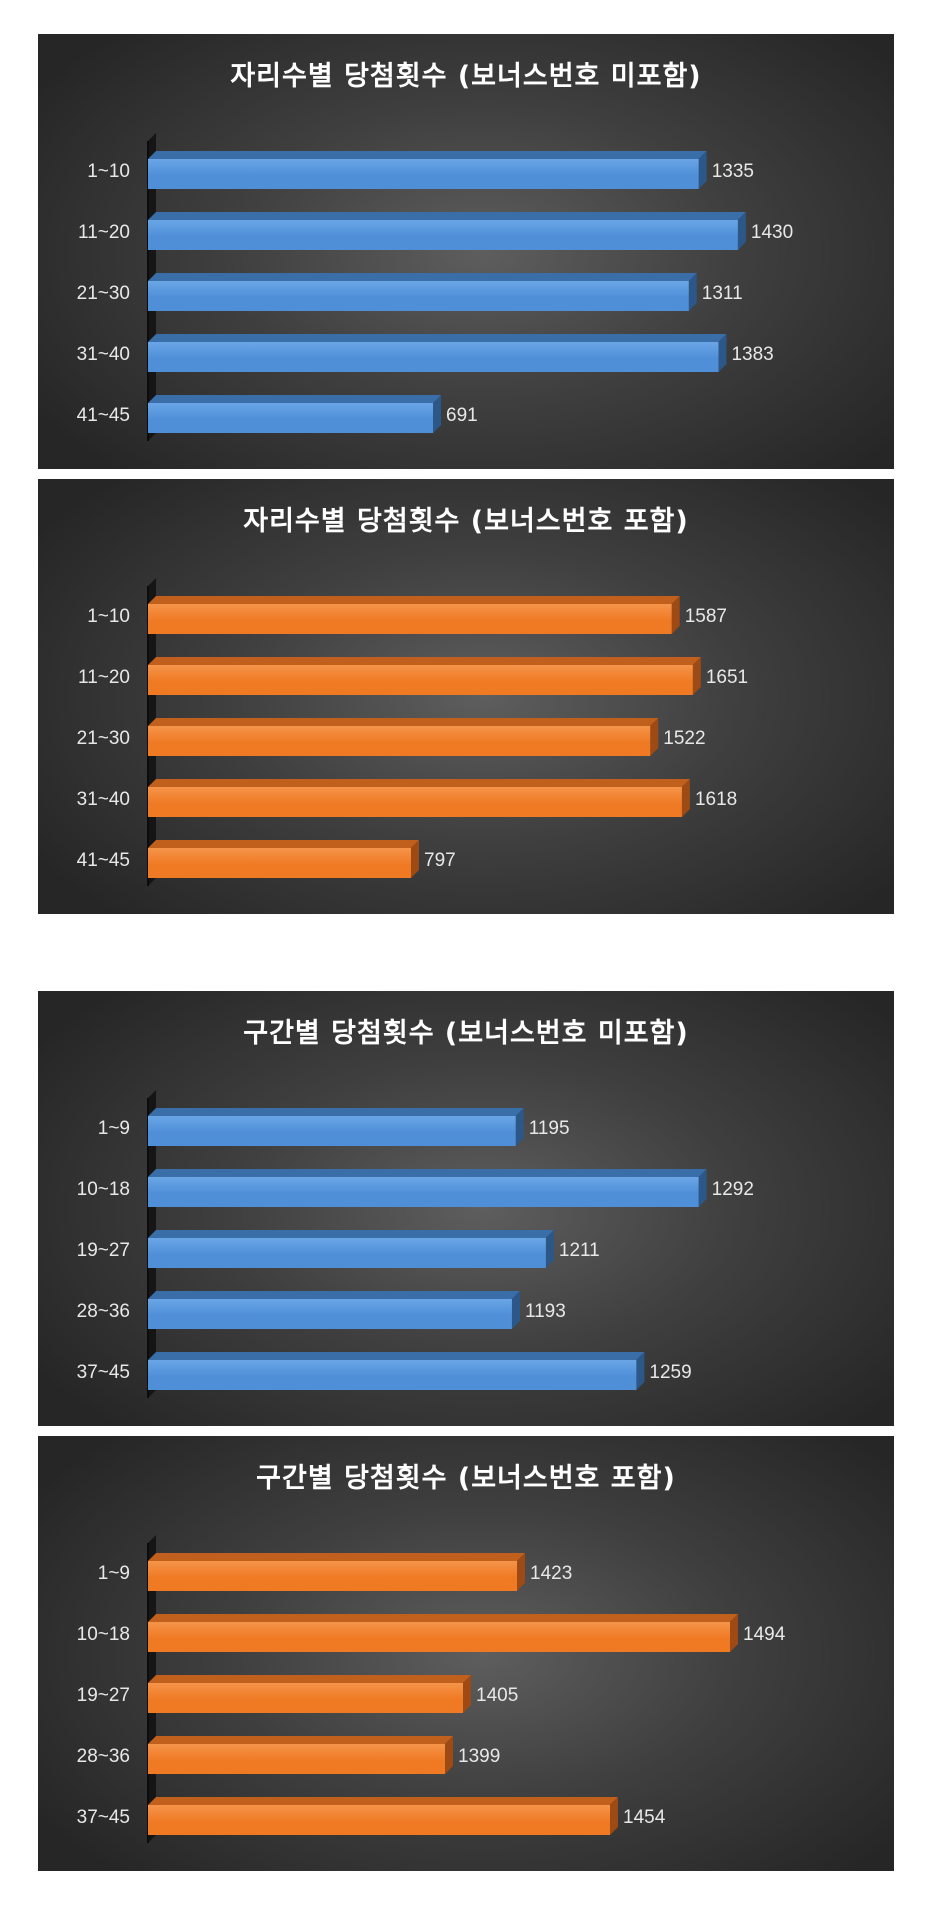 The image size is (932, 1905). I want to click on data-label: 1618, so click(716, 799).